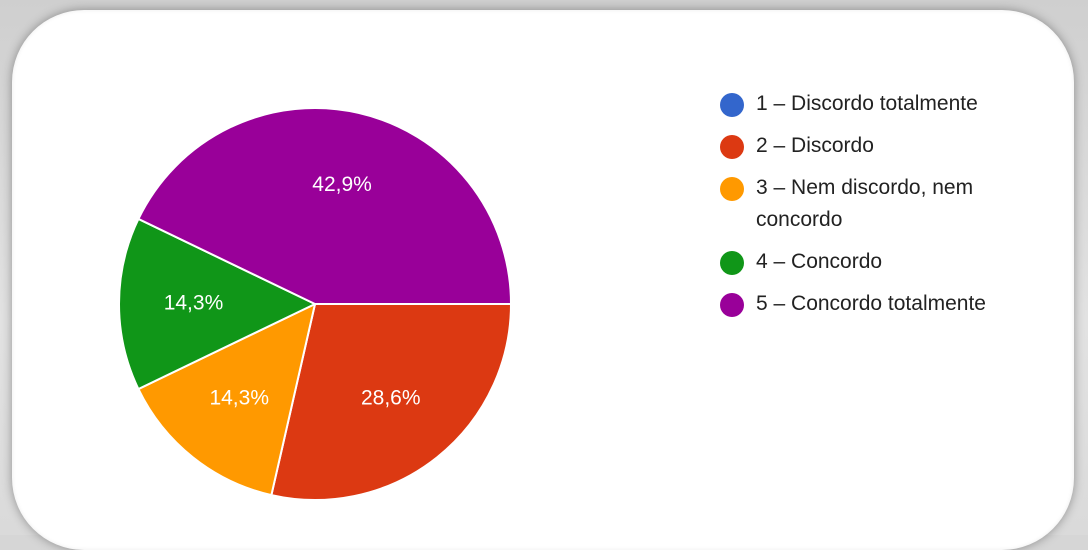  I want to click on legend-label-5: 5 – Concordo totalmente, so click(871, 303).